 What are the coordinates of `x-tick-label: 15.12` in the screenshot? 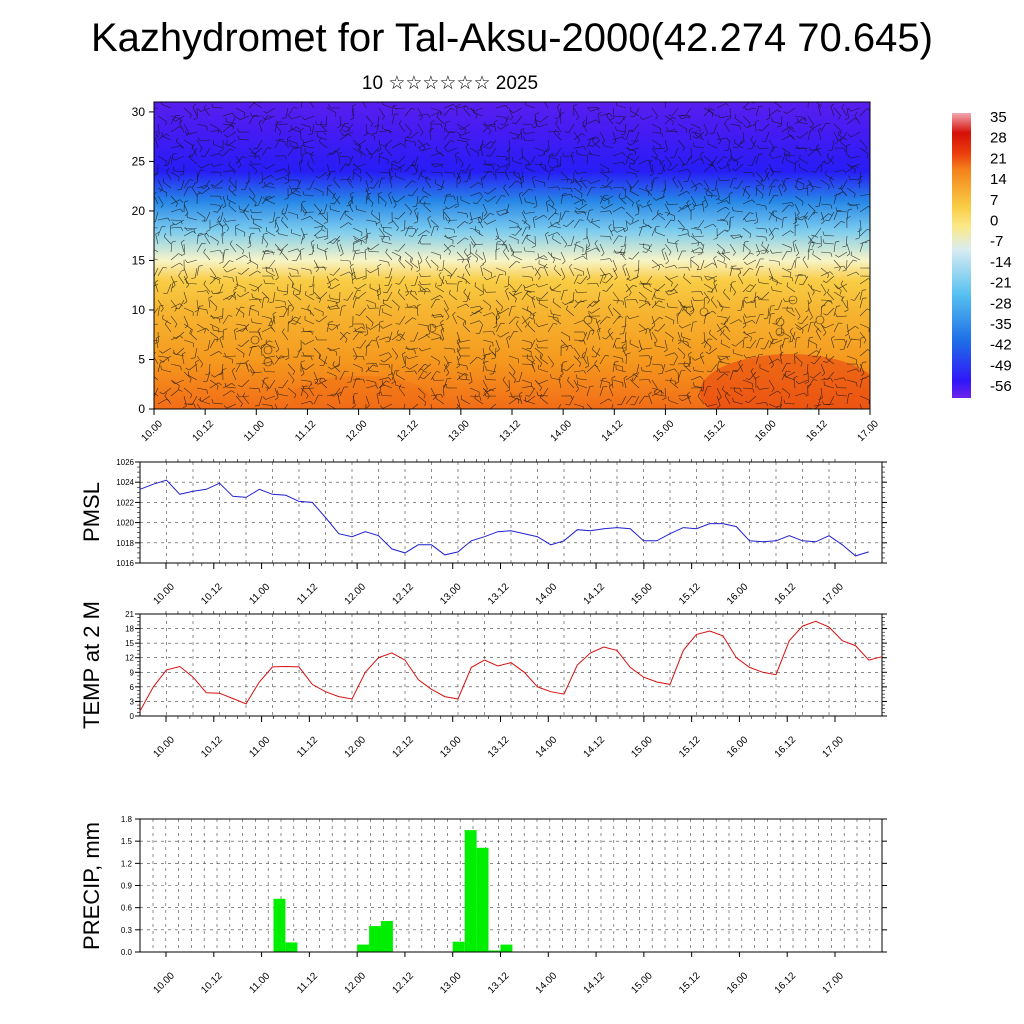 It's located at (690, 983).